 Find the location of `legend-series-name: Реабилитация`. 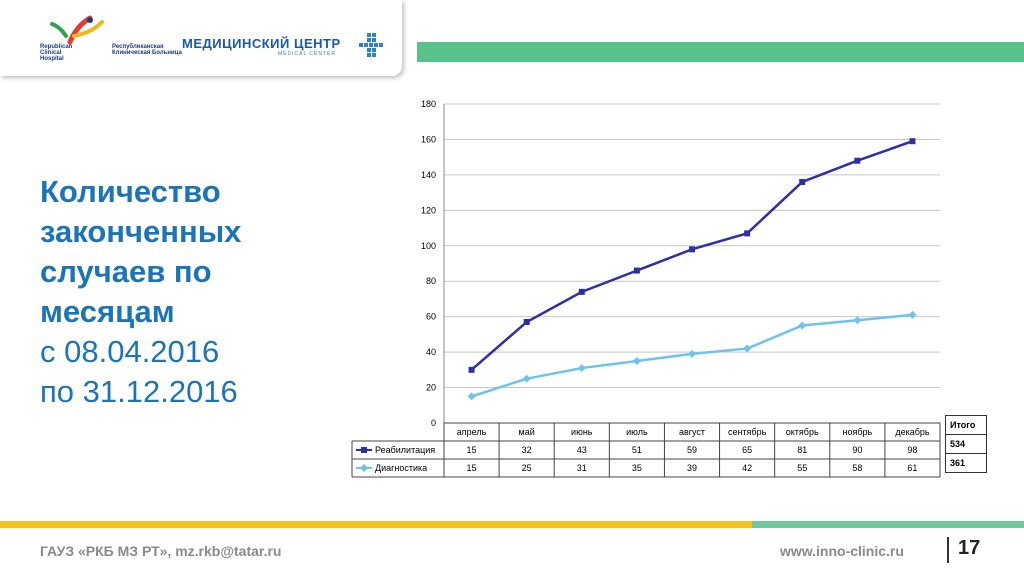

legend-series-name: Реабилитация is located at coordinates (405, 450).